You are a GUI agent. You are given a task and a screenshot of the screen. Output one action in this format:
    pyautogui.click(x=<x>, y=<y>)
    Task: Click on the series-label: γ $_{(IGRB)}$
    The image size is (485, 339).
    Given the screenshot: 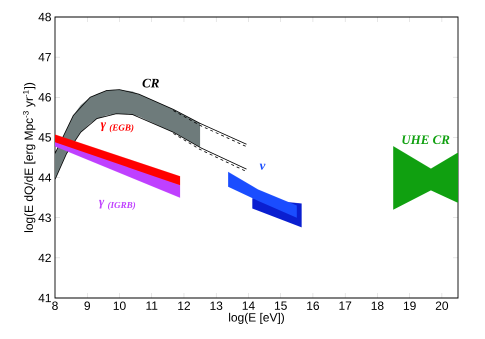 What is the action you would take?
    pyautogui.click(x=117, y=205)
    